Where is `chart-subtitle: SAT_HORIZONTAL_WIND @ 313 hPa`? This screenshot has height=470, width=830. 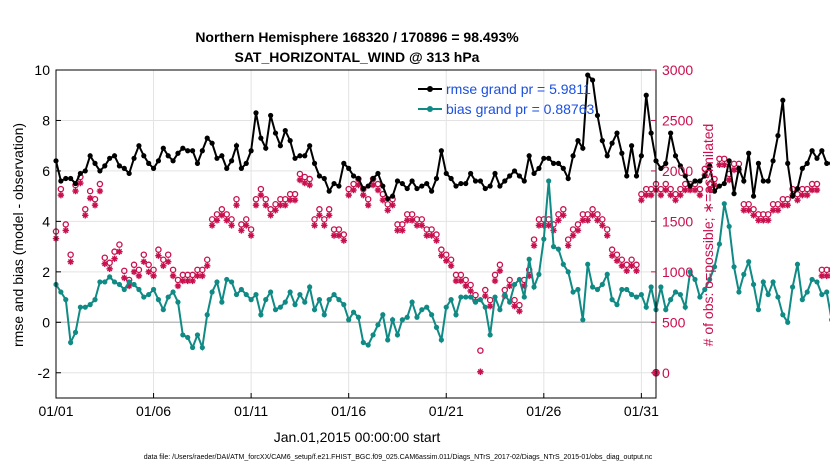 chart-subtitle: SAT_HORIZONTAL_WIND @ 313 hPa is located at coordinates (357, 57).